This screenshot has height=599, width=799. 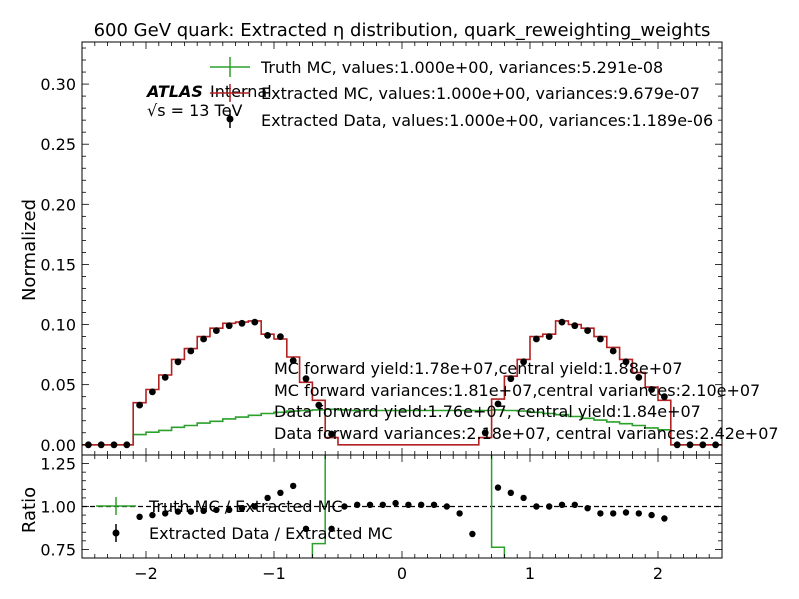 I want to click on main-y-tick-label: 0.05, so click(x=58, y=385).